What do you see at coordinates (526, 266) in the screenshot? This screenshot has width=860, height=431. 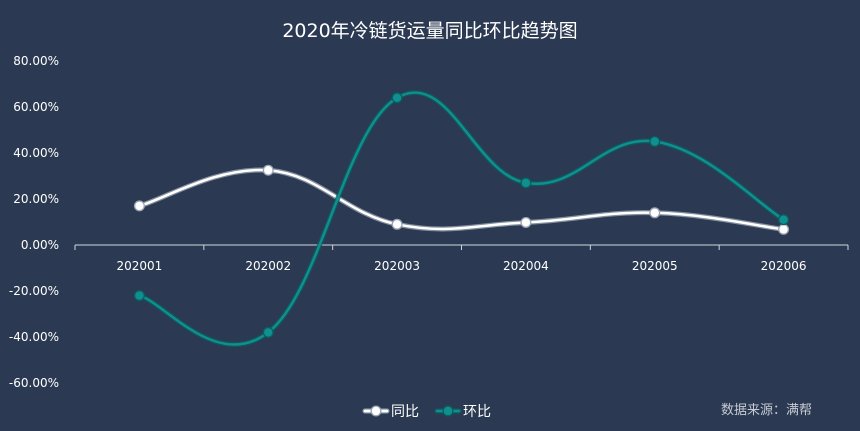 I see `x-tick-label: 202004` at bounding box center [526, 266].